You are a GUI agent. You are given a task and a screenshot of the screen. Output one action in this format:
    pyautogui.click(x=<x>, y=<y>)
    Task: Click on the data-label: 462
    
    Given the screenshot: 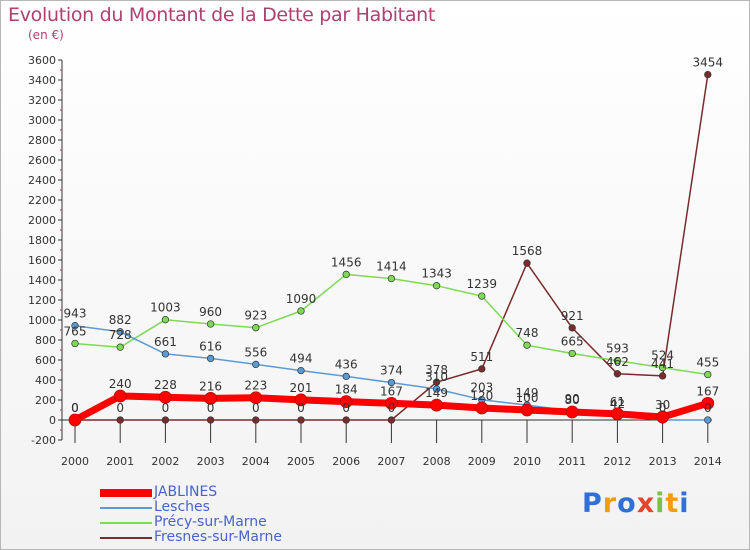 What is the action you would take?
    pyautogui.click(x=617, y=362)
    